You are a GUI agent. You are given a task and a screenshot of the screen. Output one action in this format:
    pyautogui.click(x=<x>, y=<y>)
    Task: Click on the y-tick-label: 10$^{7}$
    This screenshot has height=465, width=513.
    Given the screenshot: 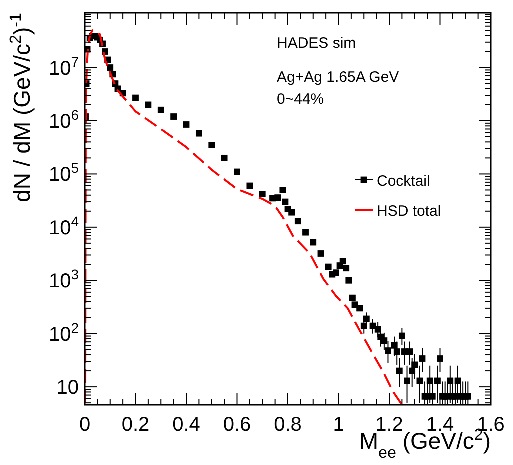 What is the action you would take?
    pyautogui.click(x=64, y=67)
    